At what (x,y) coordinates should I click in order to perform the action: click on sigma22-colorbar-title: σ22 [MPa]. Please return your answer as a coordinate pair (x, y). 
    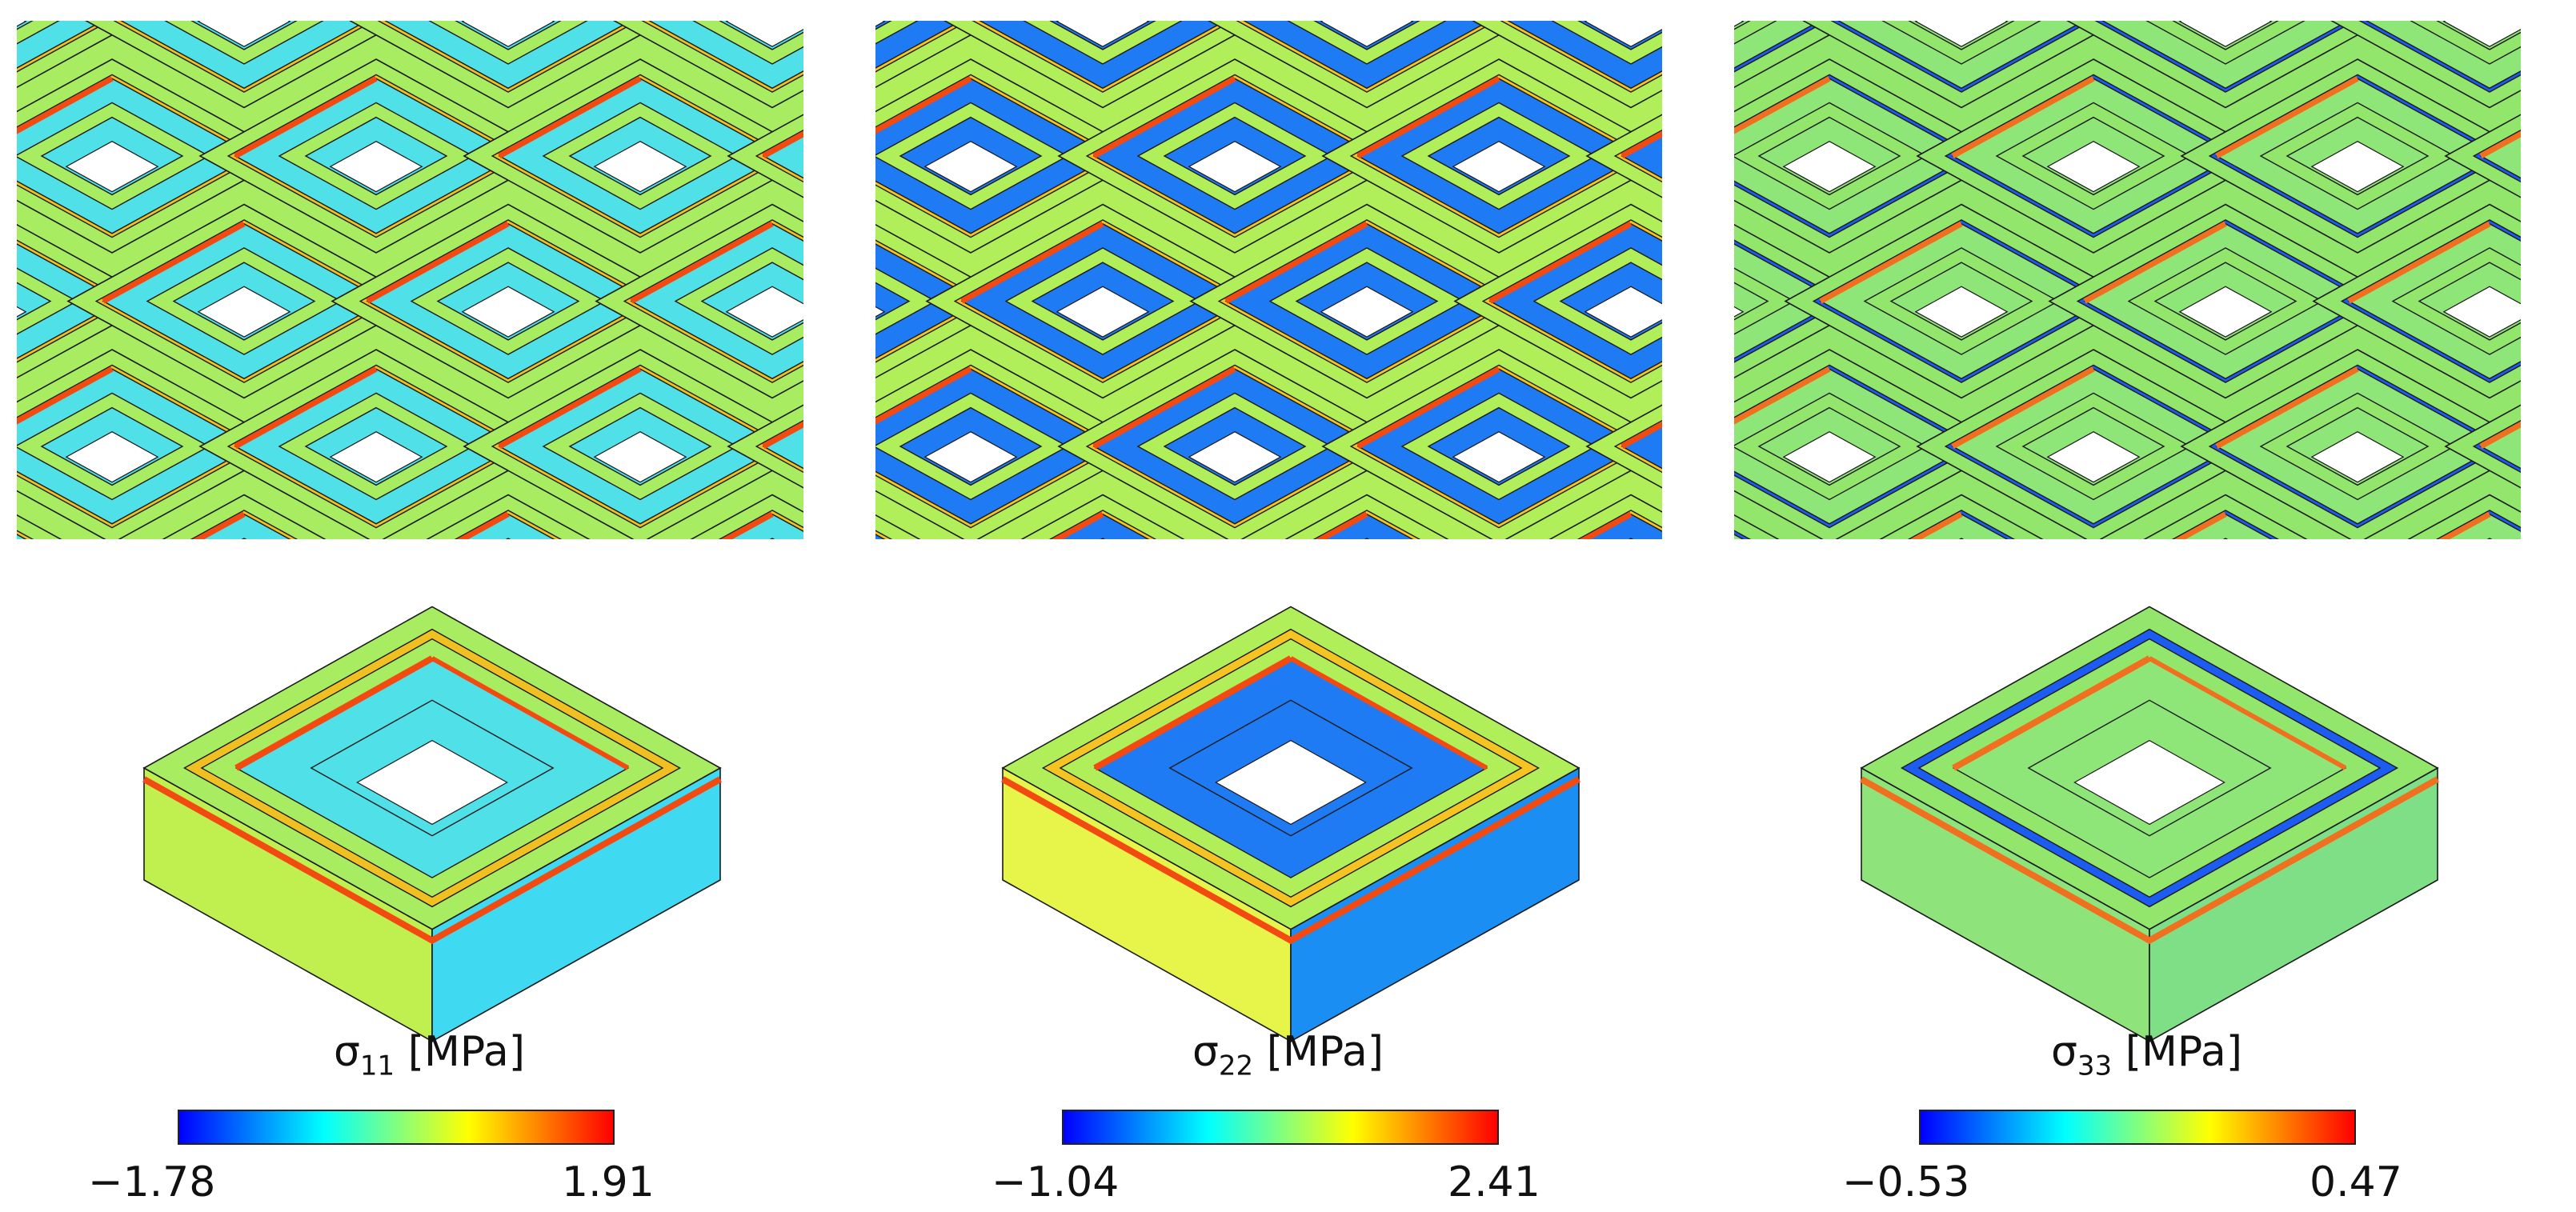
    Looking at the image, I should click on (1288, 1055).